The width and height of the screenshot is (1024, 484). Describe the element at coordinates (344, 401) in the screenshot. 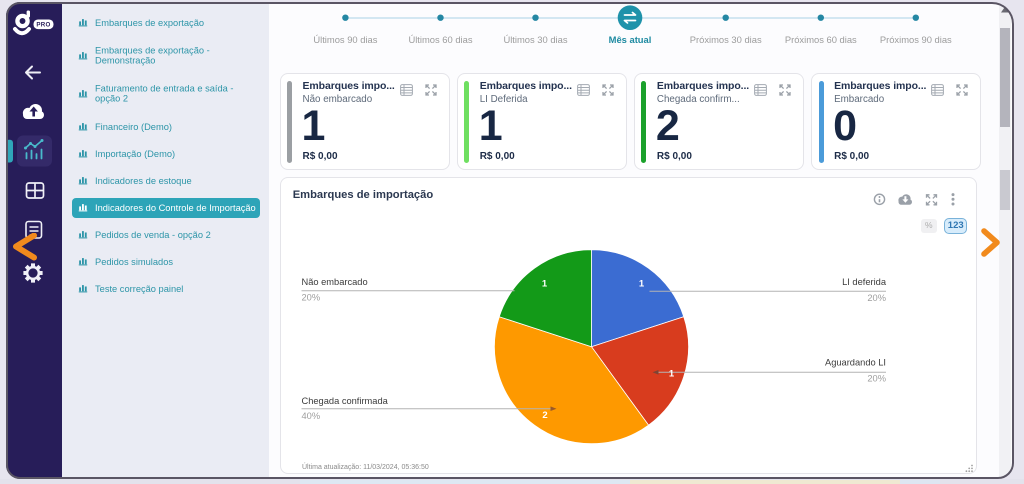

I see `svg-text: Chegada confirmada` at that location.